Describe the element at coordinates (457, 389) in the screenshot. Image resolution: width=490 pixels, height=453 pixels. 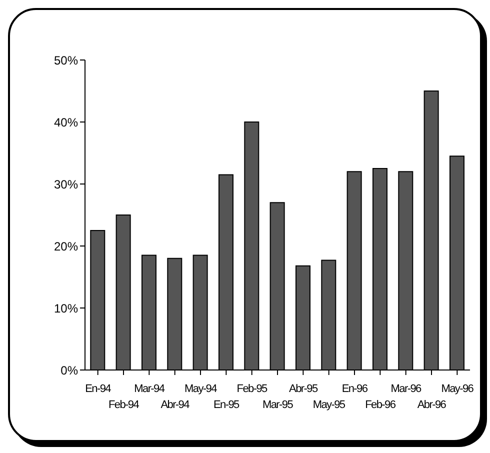
I see `x-tick-label: May-96` at that location.